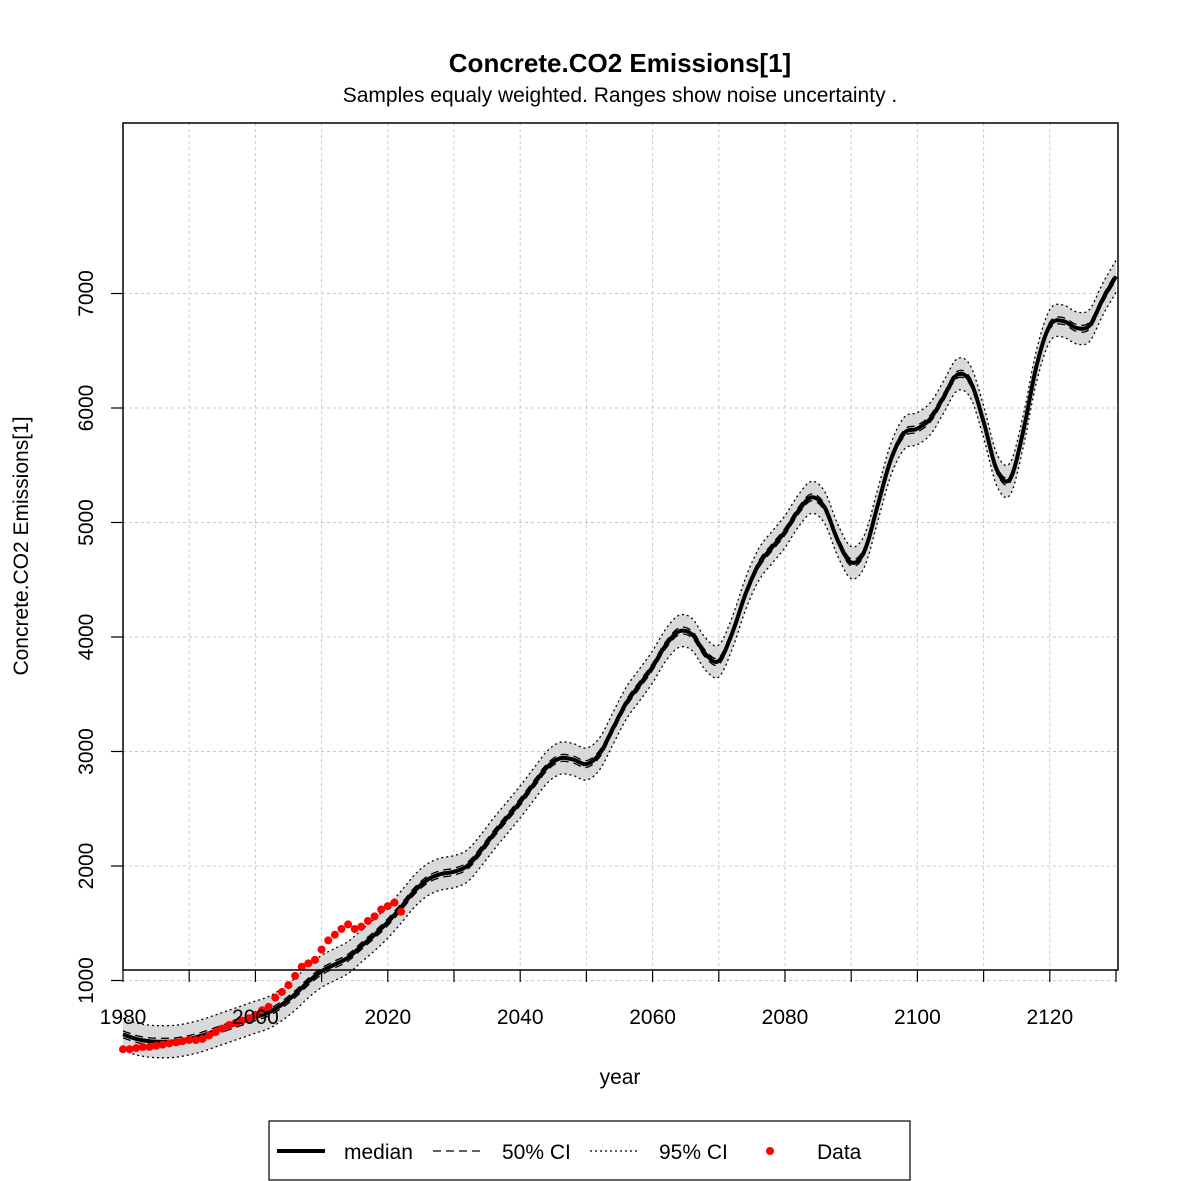  I want to click on legend-box, so click(589, 1150).